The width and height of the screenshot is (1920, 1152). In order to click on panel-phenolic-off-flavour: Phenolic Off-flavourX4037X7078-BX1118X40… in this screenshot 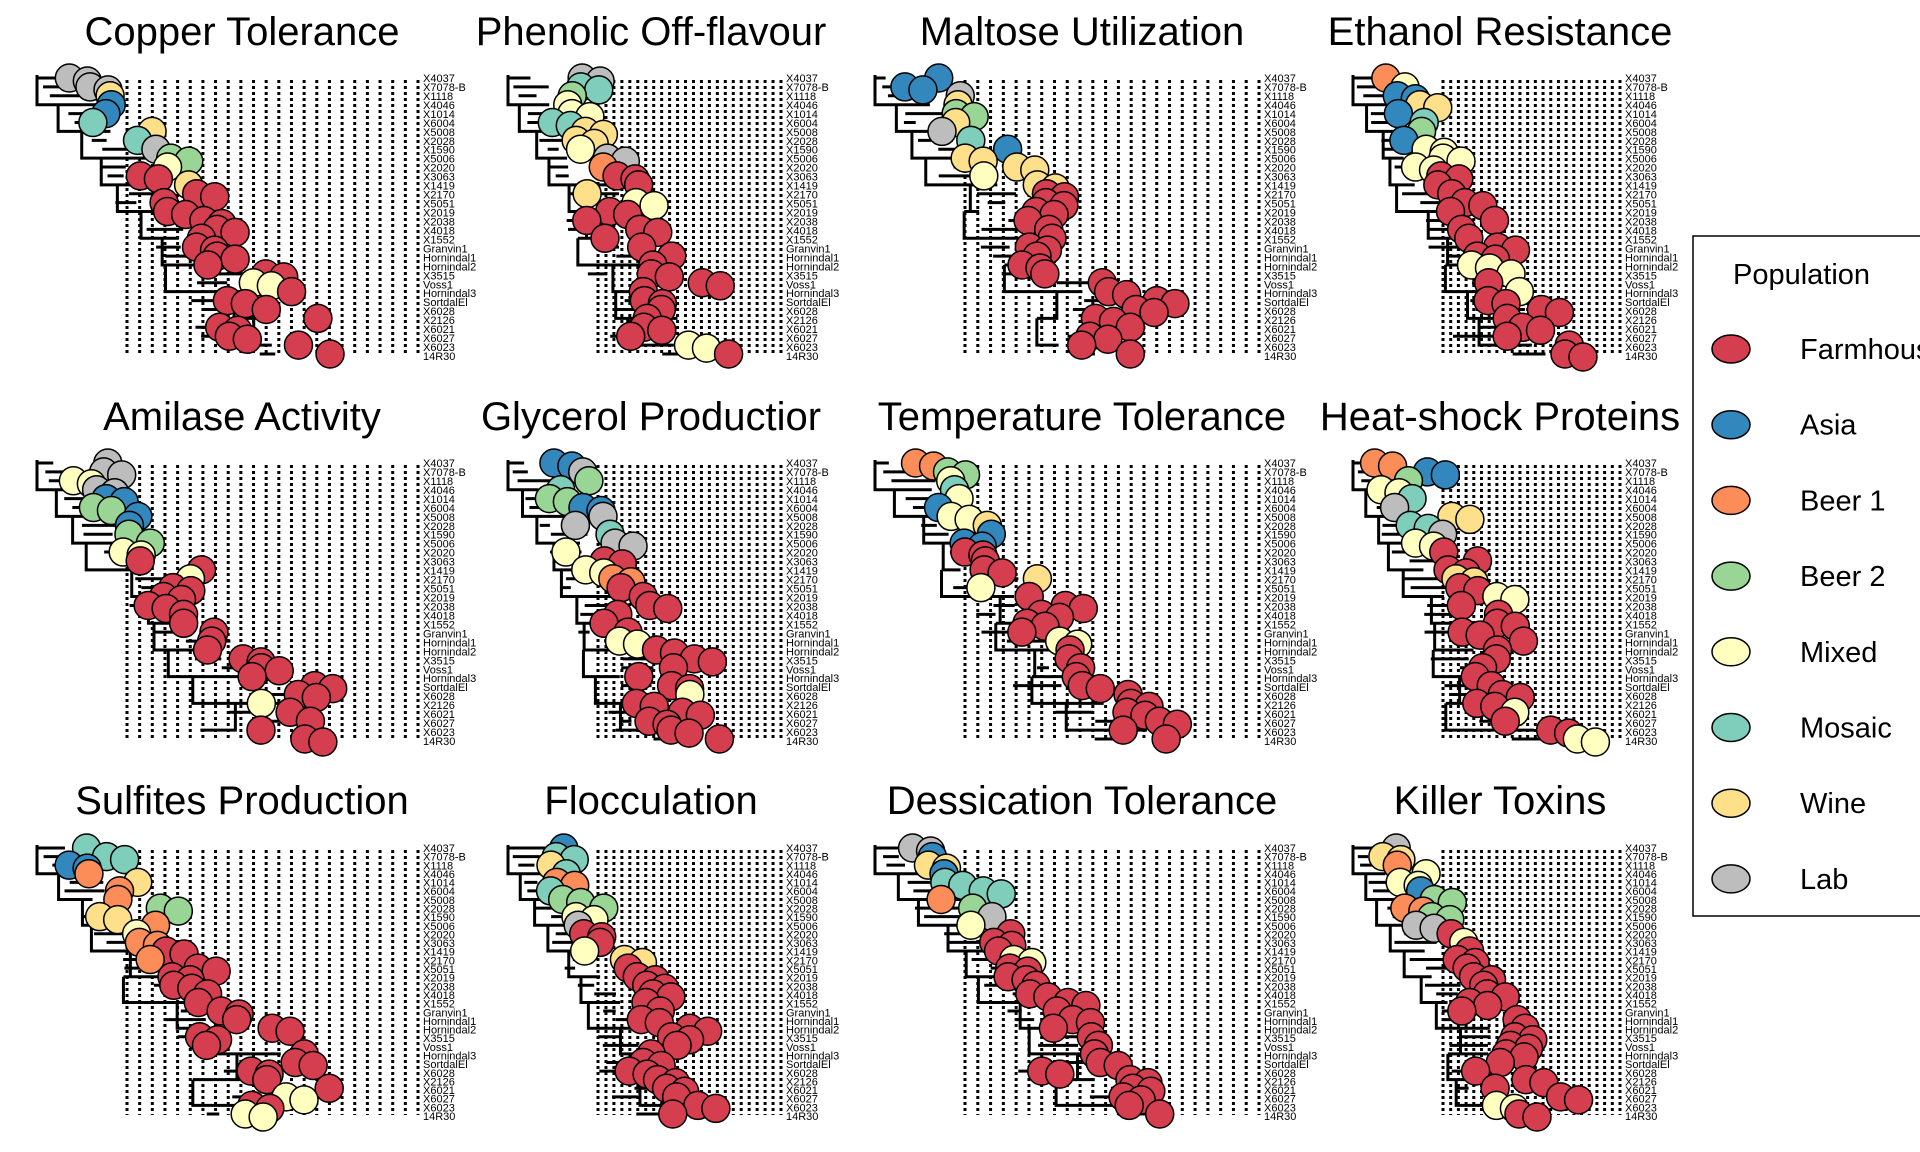, I will do `click(657, 189)`.